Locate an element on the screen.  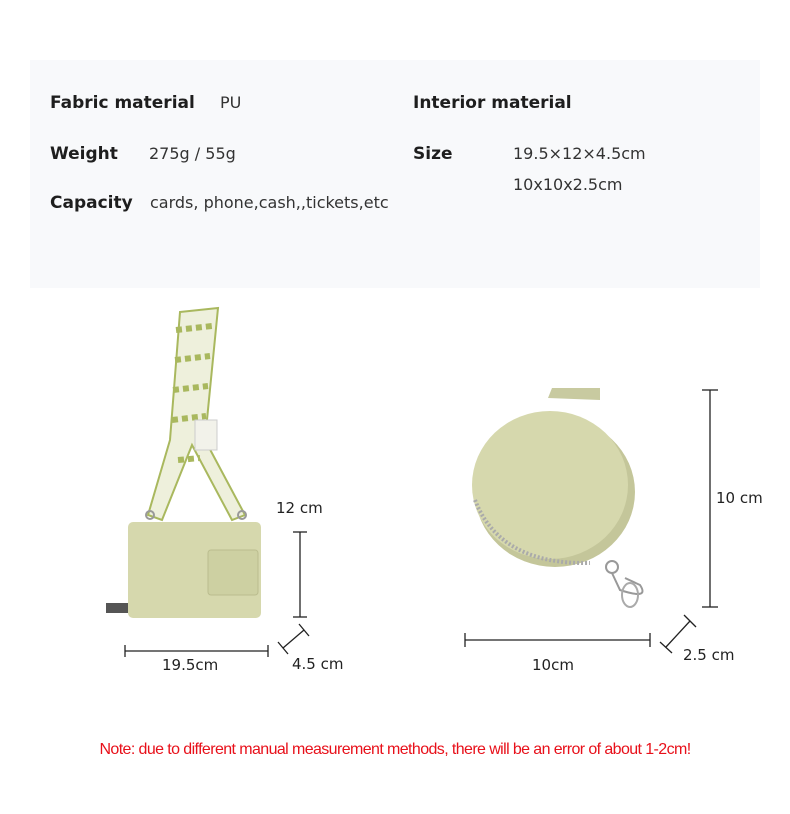
coin-purse-width-label: 10cm is located at coordinates (553, 665).